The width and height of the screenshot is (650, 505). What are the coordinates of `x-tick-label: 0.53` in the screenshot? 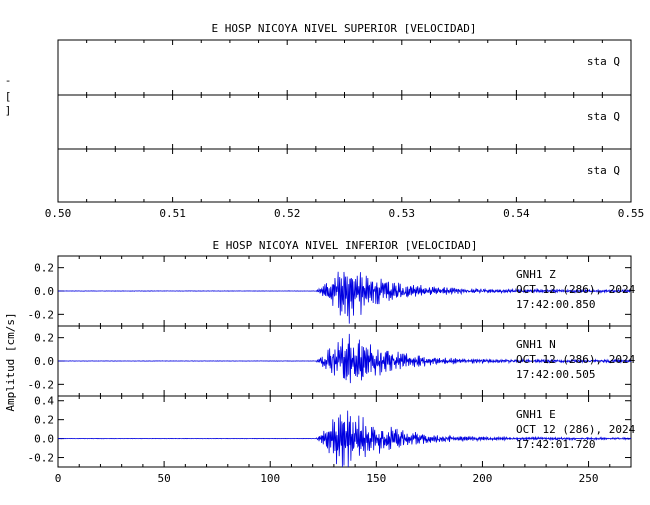 It's located at (402, 213).